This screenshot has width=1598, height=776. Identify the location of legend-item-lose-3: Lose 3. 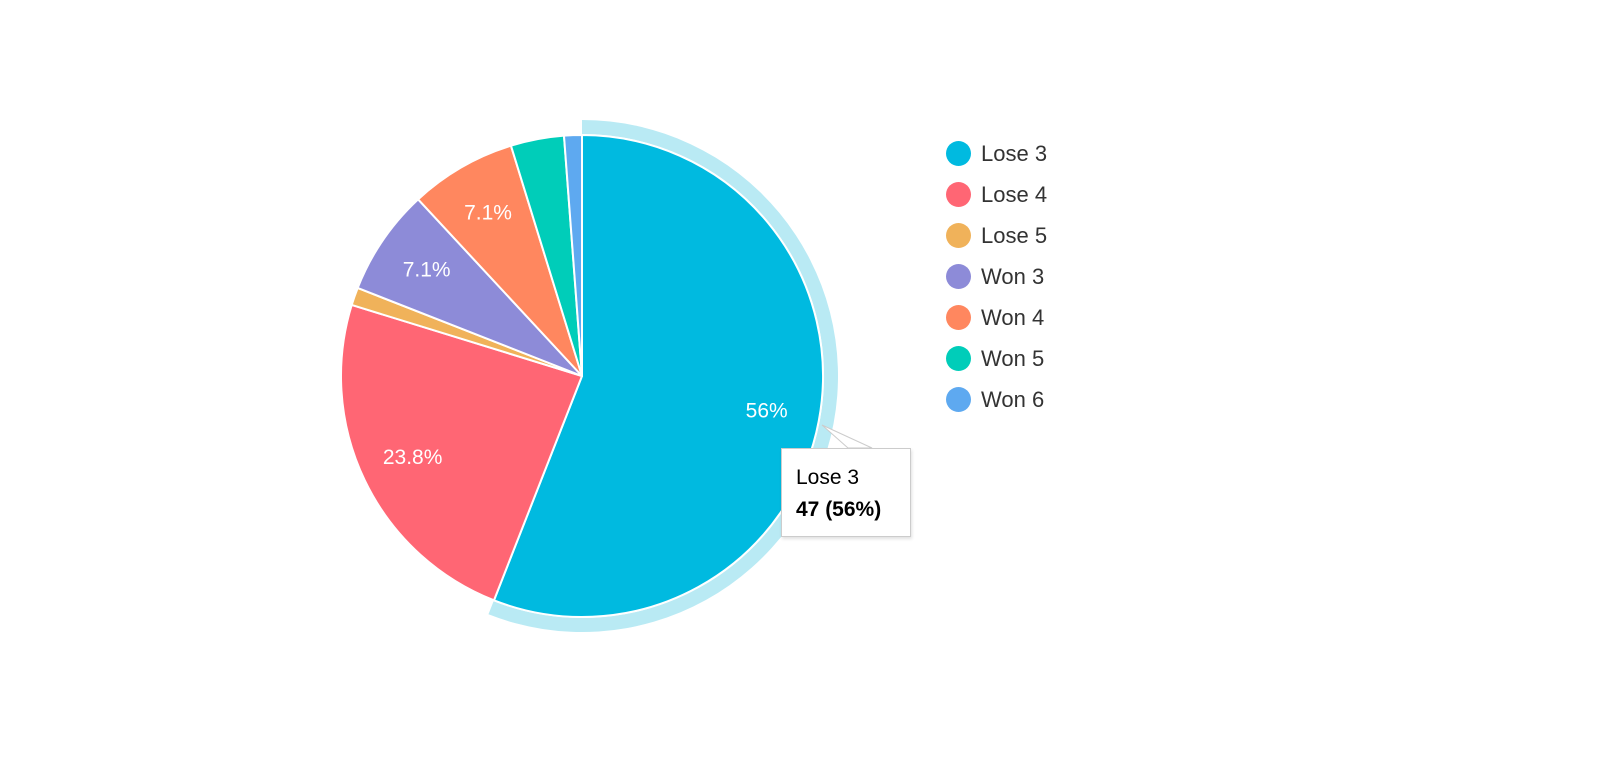
(996, 153).